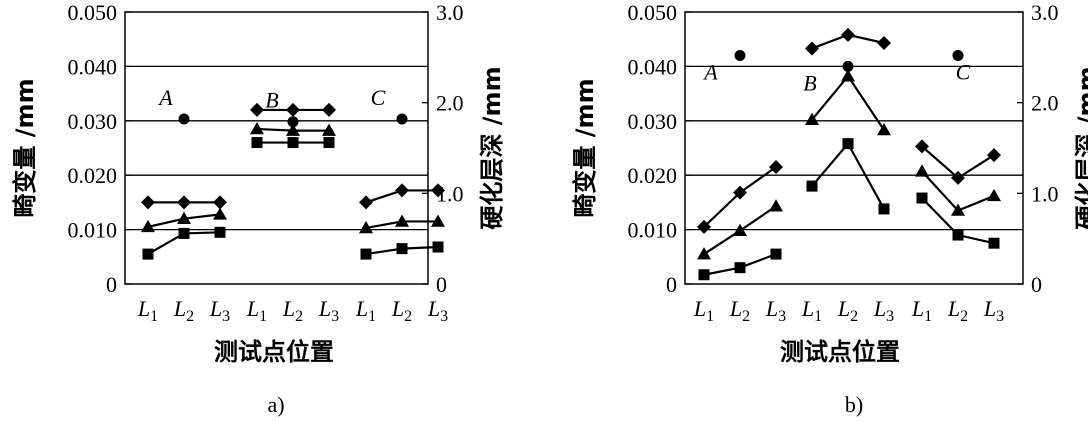 The height and width of the screenshot is (422, 1088). I want to click on y-tick-label-right: 1.0, so click(1045, 193).